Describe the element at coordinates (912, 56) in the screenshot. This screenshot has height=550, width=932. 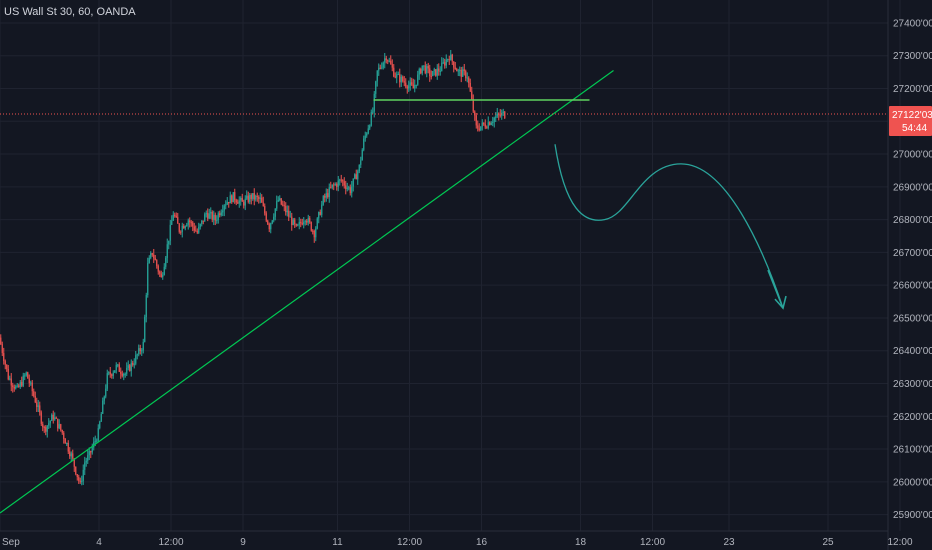
I see `price-tick-label: 27300'00` at that location.